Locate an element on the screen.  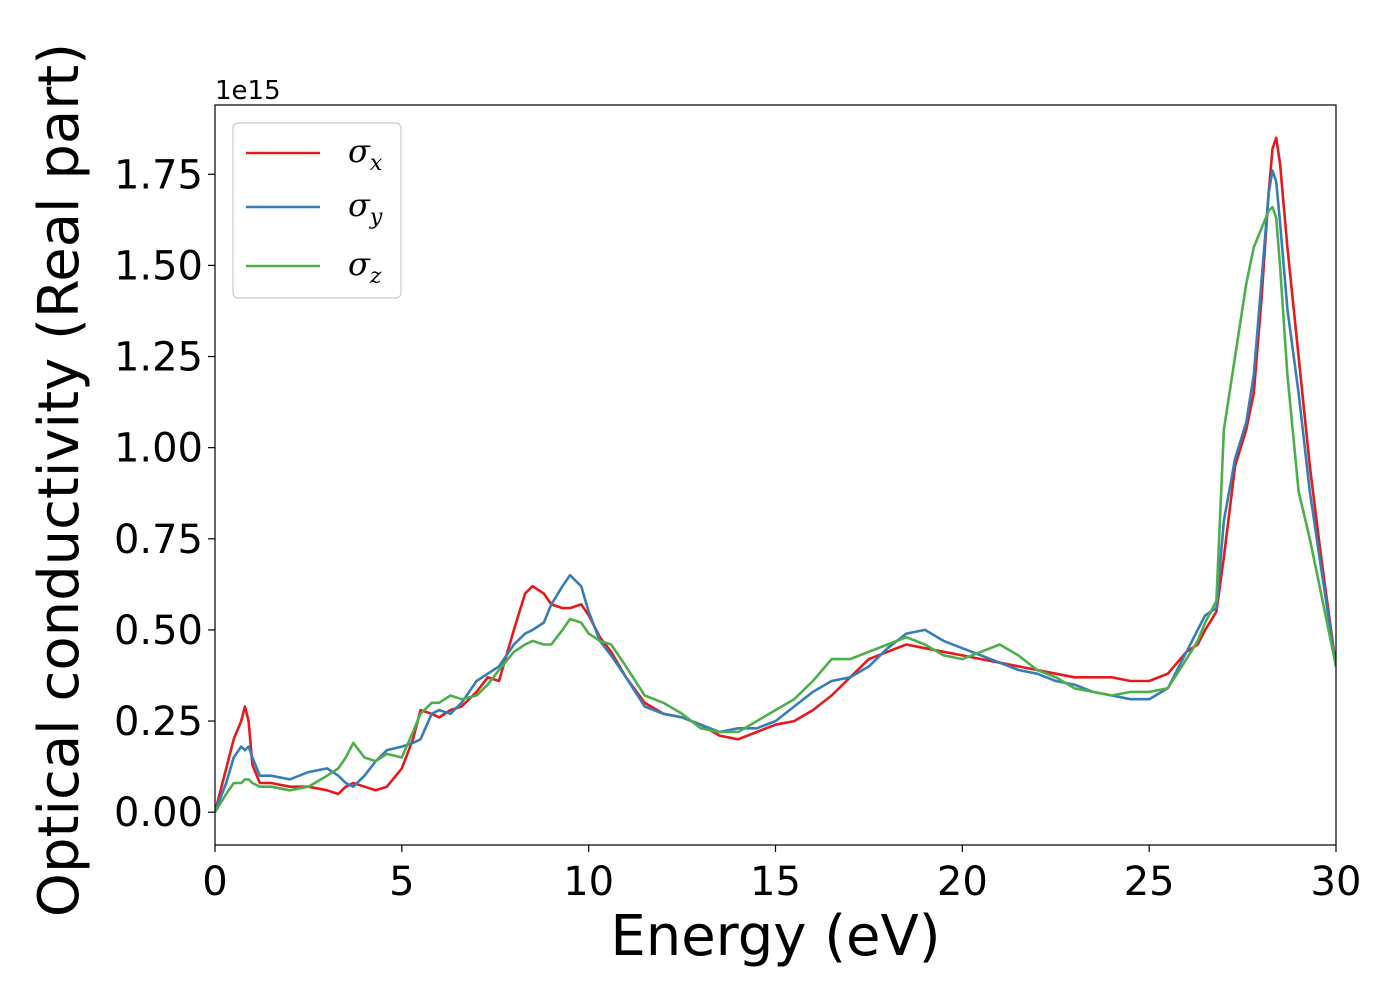
y-tick-label: 0.75 is located at coordinates (158, 540).